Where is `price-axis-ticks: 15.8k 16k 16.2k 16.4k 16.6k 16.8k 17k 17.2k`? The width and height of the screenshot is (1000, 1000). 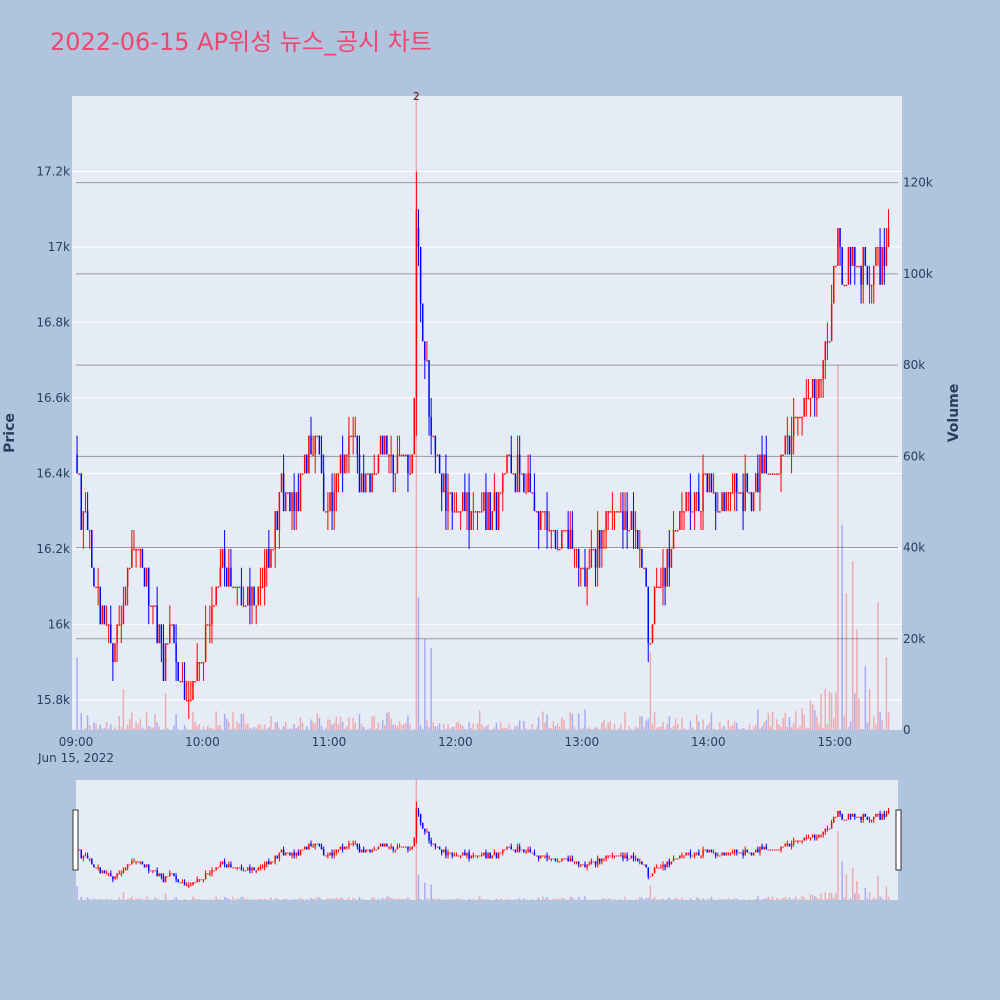
price-axis-ticks: 15.8k 16k 16.2k 16.4k 16.6k 16.8k 17k 17.2k is located at coordinates (53, 435).